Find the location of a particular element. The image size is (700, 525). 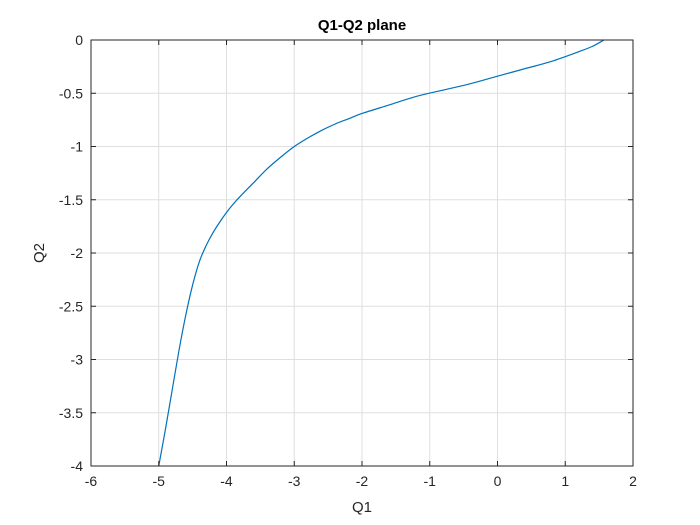

y-tick-label: -2 is located at coordinates (77, 253).